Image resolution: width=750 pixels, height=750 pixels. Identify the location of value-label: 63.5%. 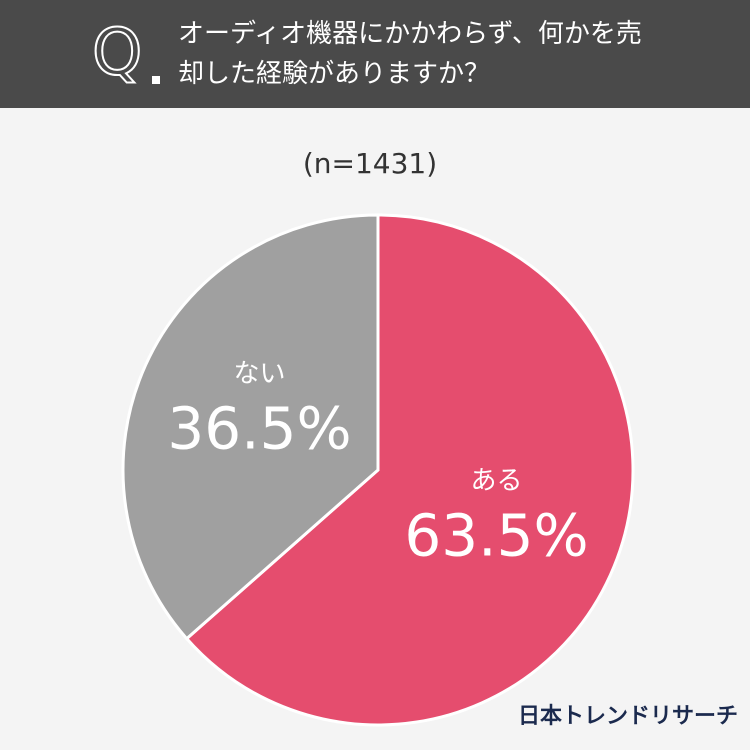
(496, 536).